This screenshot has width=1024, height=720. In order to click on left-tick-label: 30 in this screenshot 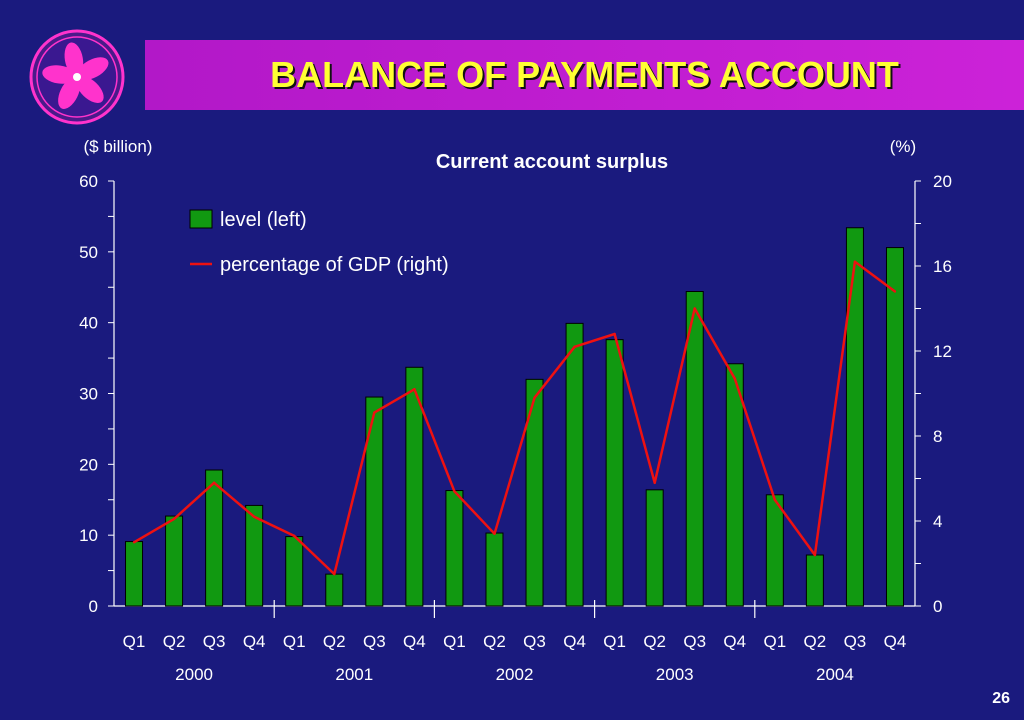, I will do `click(88, 394)`.